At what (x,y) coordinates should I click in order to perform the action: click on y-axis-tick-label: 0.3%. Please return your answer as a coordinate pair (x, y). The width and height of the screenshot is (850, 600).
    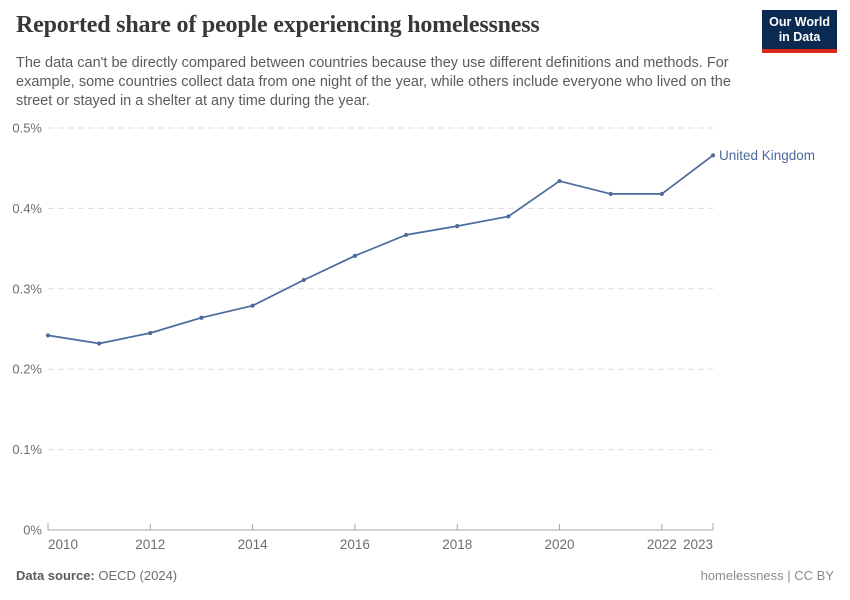
    Looking at the image, I should click on (27, 288).